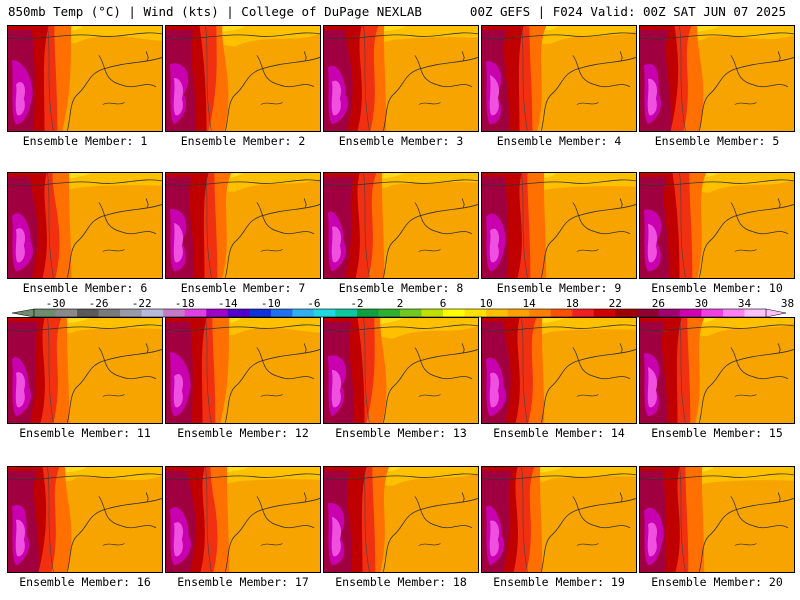 The image size is (800, 600). I want to click on colorbar-tick-label: 10, so click(485, 303).